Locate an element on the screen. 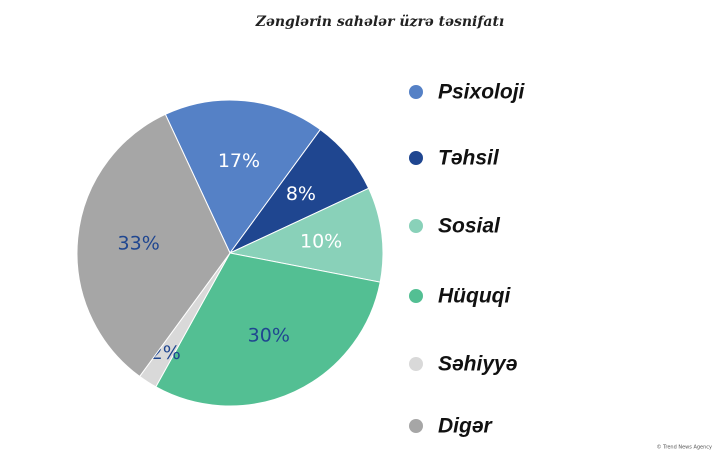 The image size is (716, 453). value-label: 10% is located at coordinates (321, 241).